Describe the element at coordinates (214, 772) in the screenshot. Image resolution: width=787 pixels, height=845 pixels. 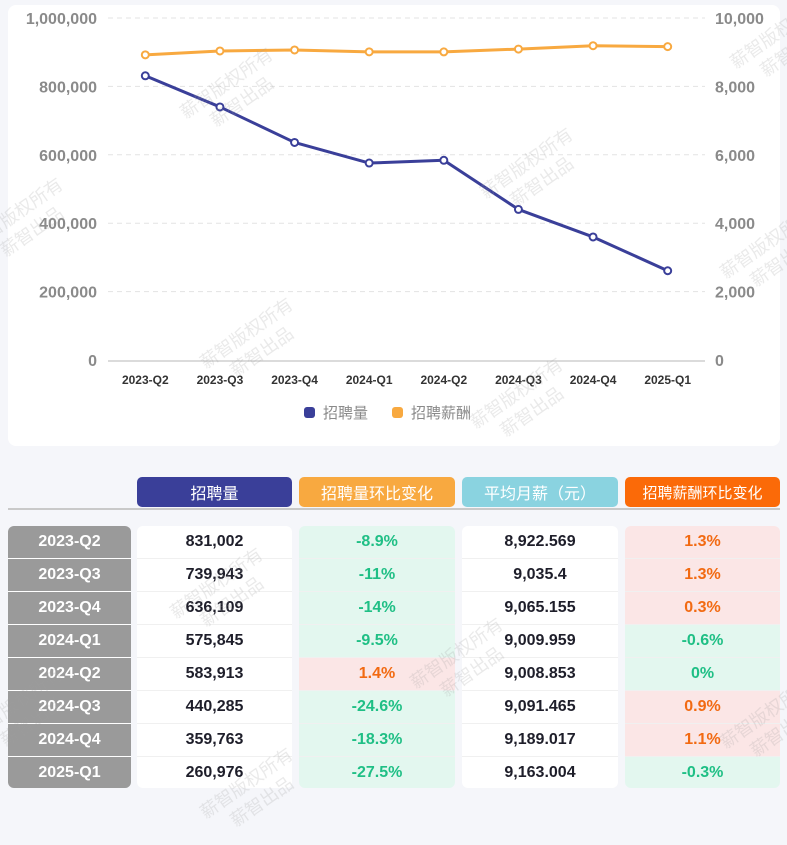
I see `table-cell-volume: 260,976` at that location.